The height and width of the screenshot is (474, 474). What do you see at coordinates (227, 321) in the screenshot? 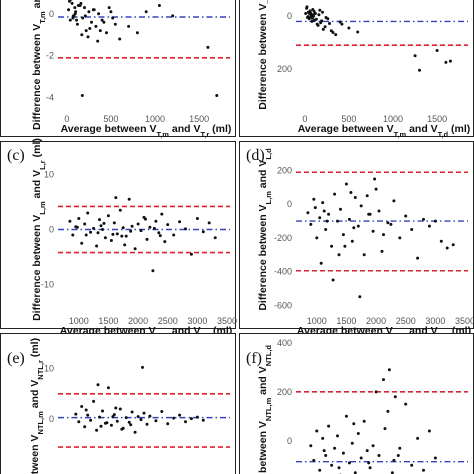
I see `x-tick-label: 3500` at bounding box center [227, 321].